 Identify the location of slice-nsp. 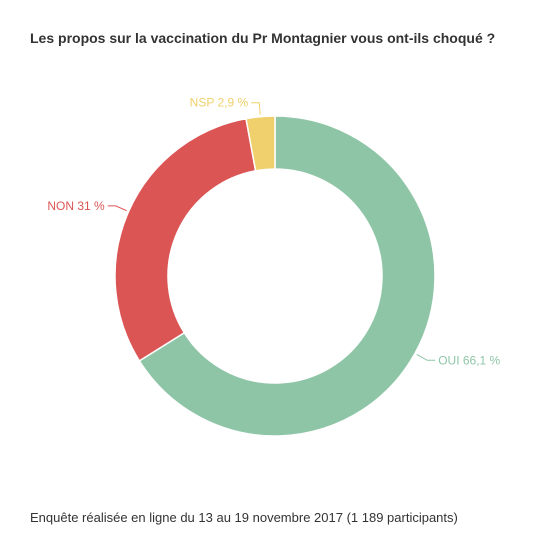
(260, 143).